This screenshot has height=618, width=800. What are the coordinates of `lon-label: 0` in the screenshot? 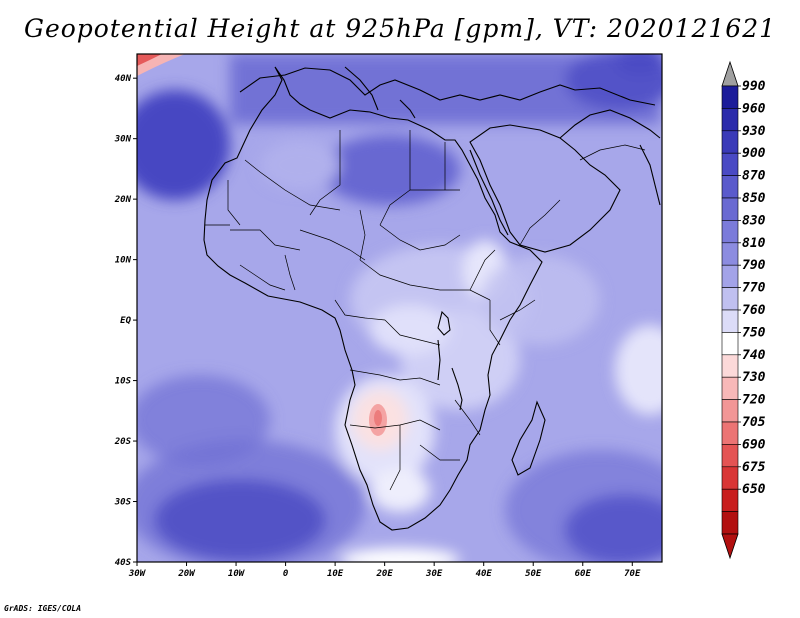 It's located at (286, 574).